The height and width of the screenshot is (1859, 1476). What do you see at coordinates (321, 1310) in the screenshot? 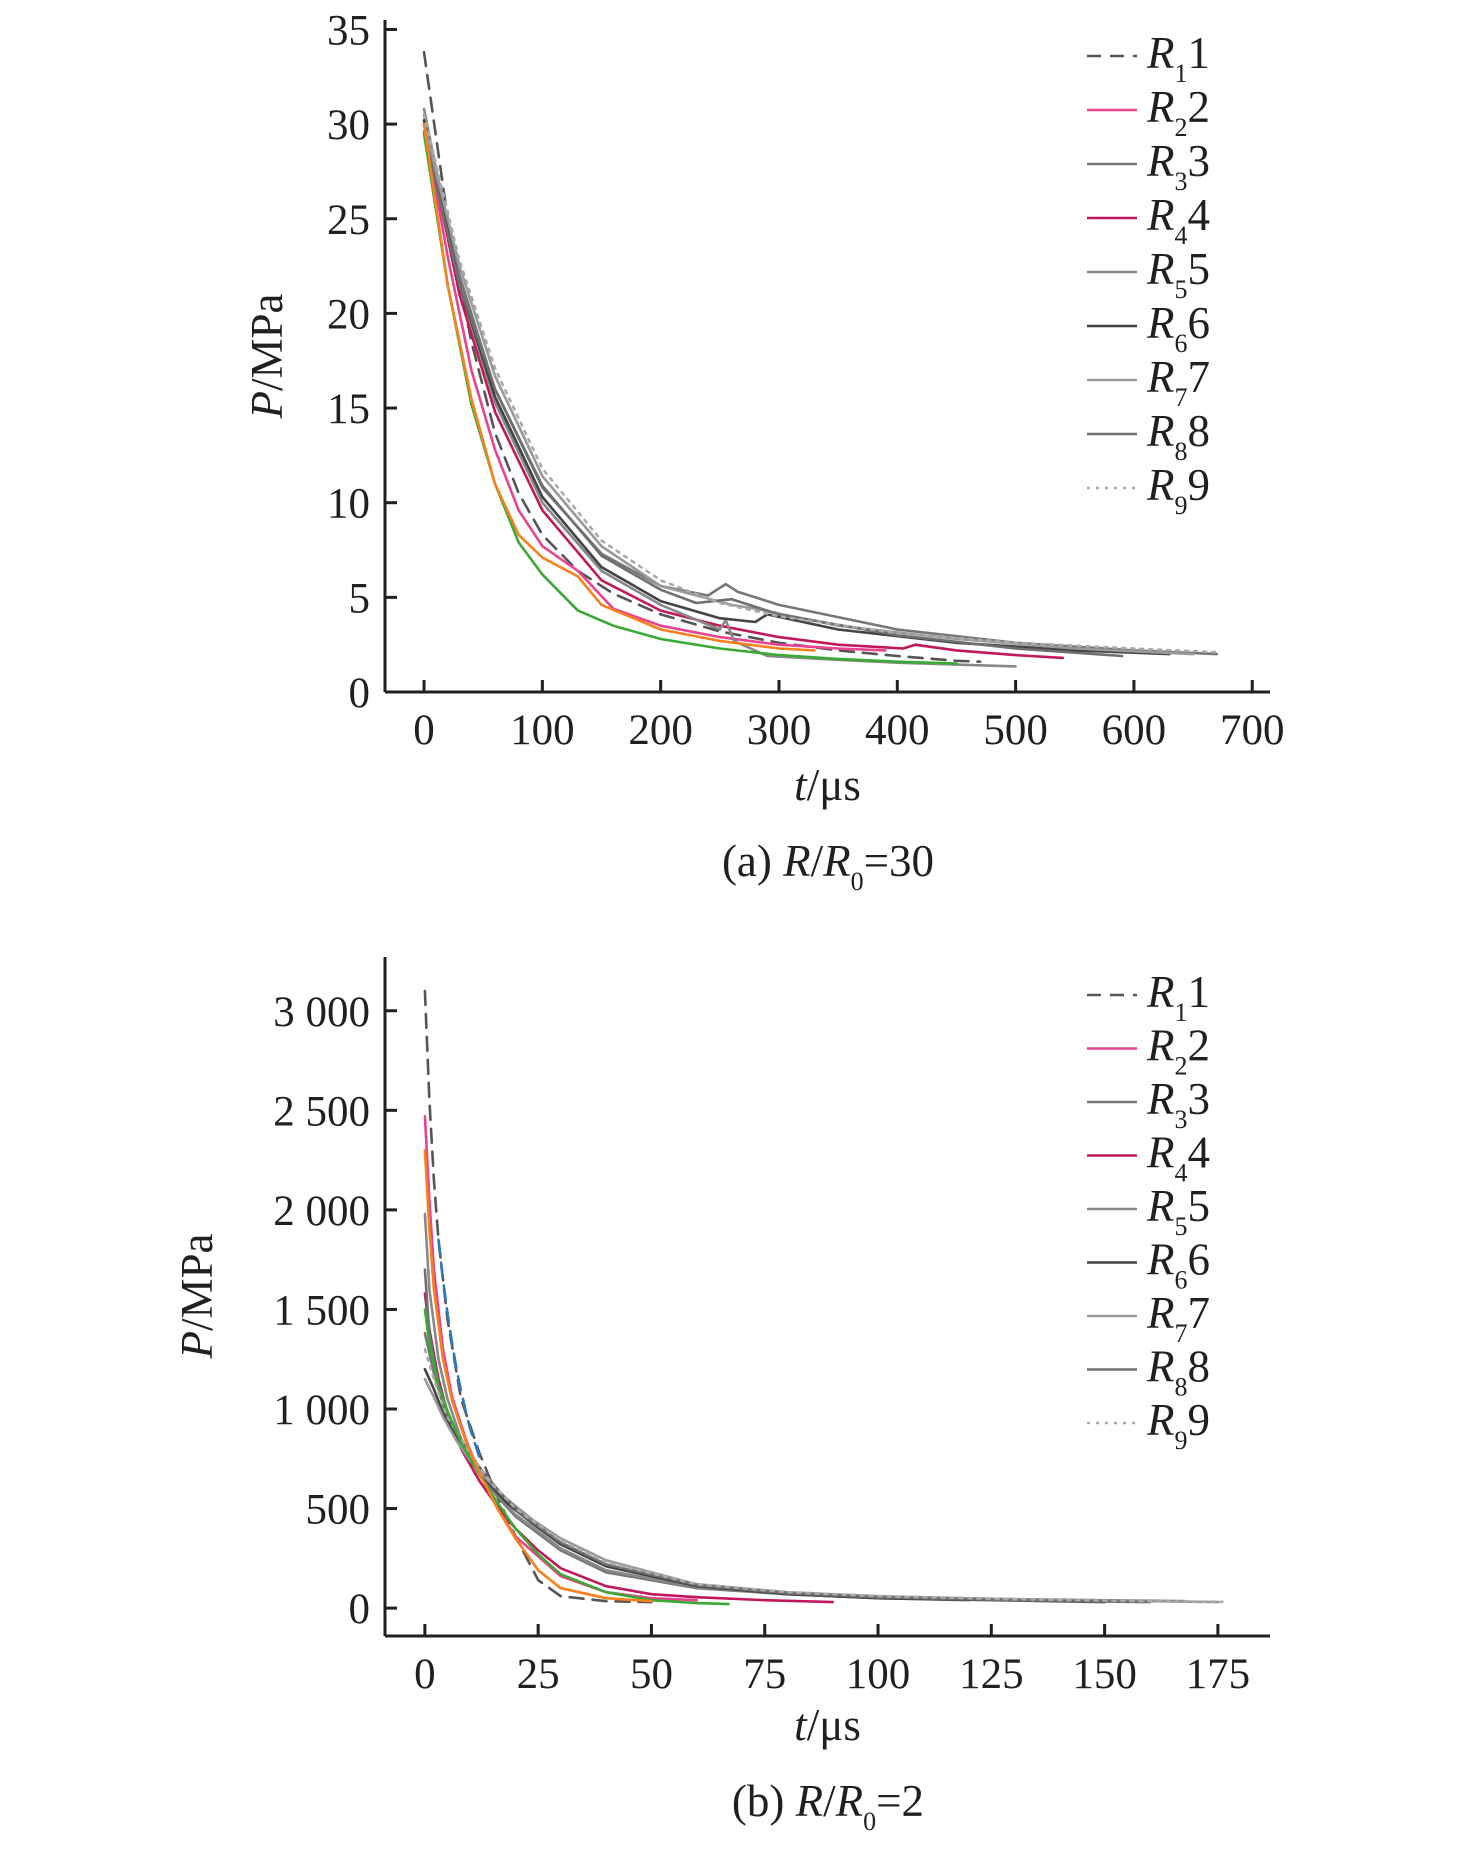
I see `y-tick-label: 1 500` at bounding box center [321, 1310].